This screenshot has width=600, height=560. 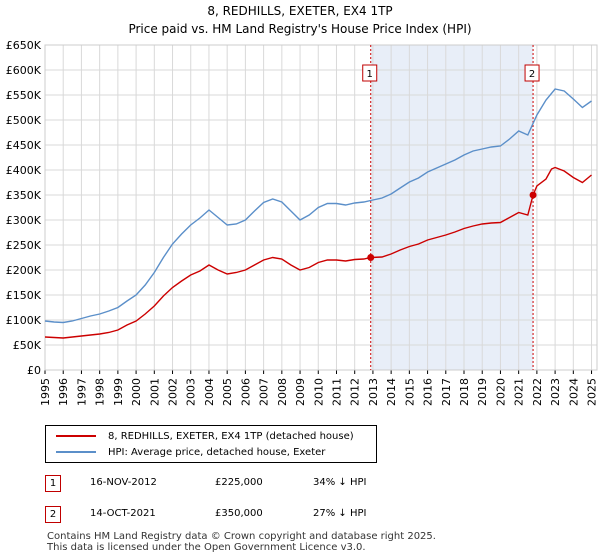 I want to click on x-tick-label: 1996, so click(x=63, y=392).